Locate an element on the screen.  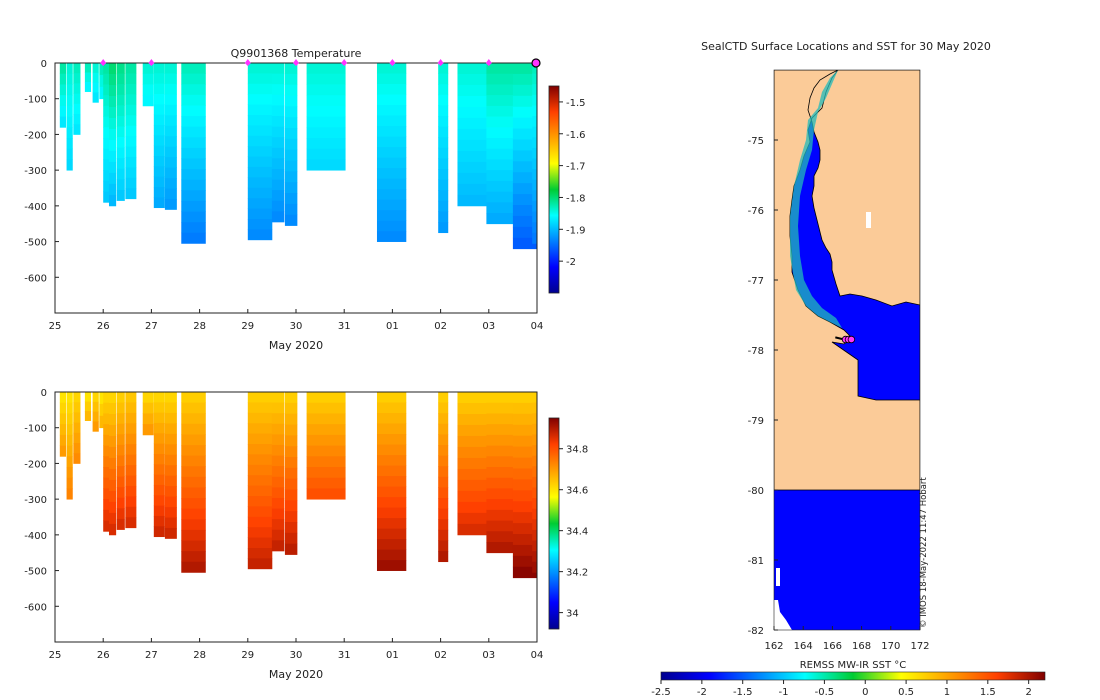
y-tick-label: -500 is located at coordinates (35, 572).